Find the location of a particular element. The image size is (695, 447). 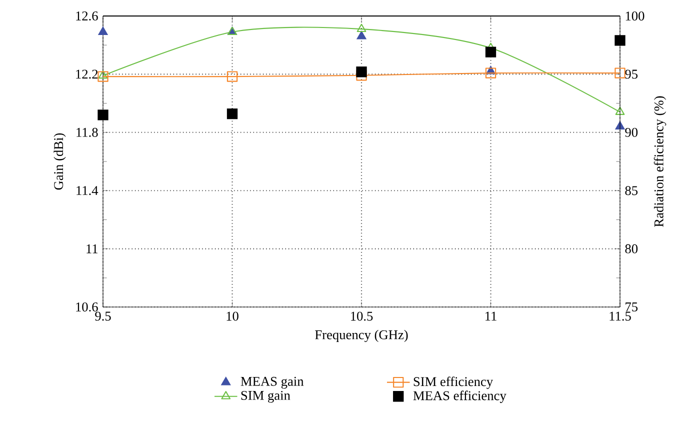

y2-tick-label: 90 is located at coordinates (631, 132).